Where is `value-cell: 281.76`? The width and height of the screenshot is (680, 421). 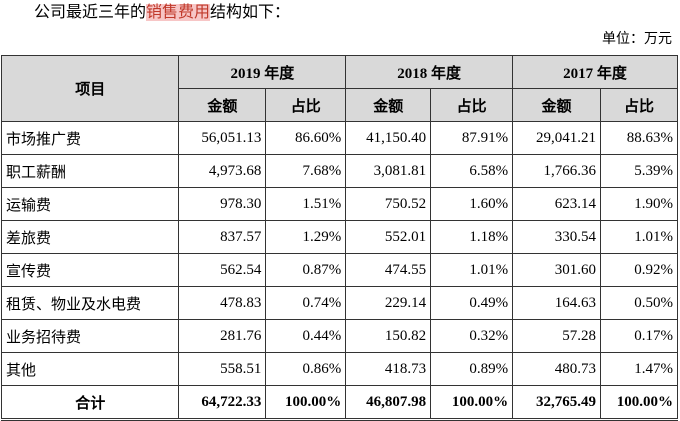
value-cell: 281.76 is located at coordinates (222, 336).